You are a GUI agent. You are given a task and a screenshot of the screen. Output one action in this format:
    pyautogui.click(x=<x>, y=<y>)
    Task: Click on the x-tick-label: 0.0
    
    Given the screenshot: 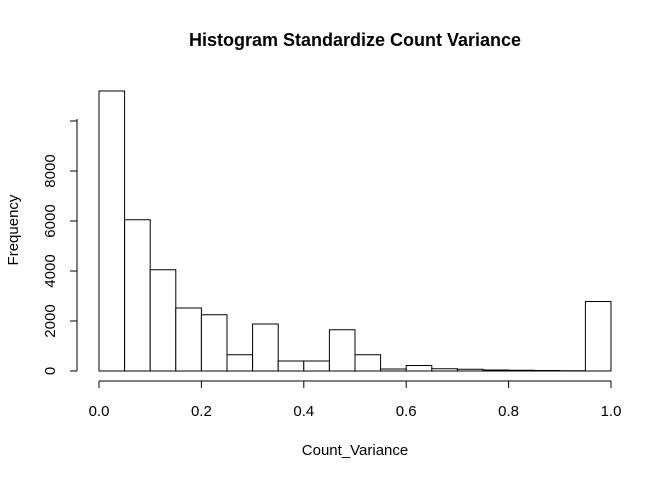 What is the action you would take?
    pyautogui.click(x=99, y=411)
    